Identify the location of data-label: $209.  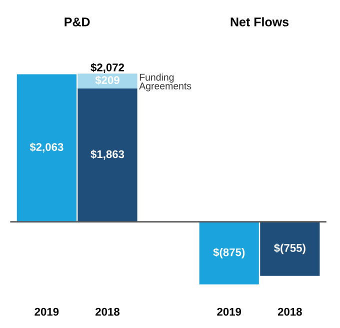
(107, 80).